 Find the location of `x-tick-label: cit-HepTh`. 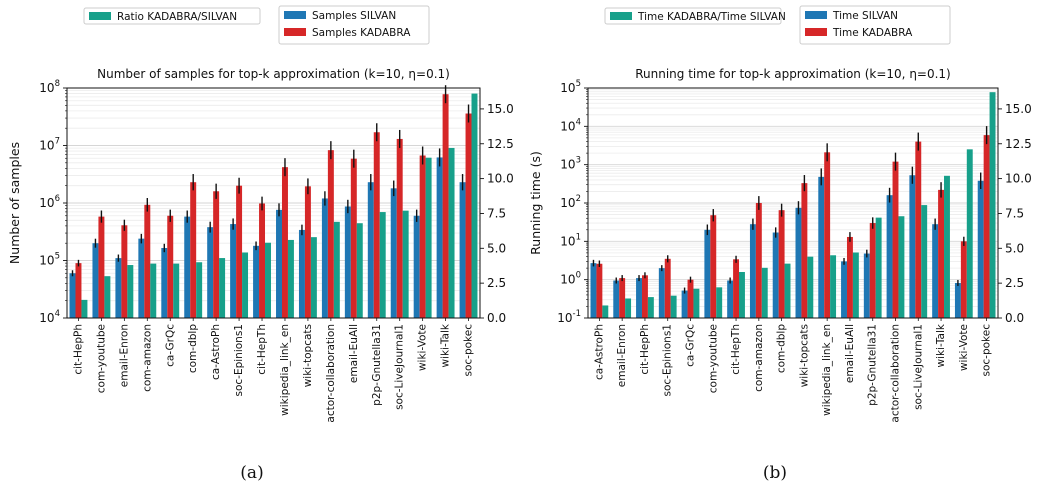

x-tick-label: cit-HepTh is located at coordinates (262, 349).